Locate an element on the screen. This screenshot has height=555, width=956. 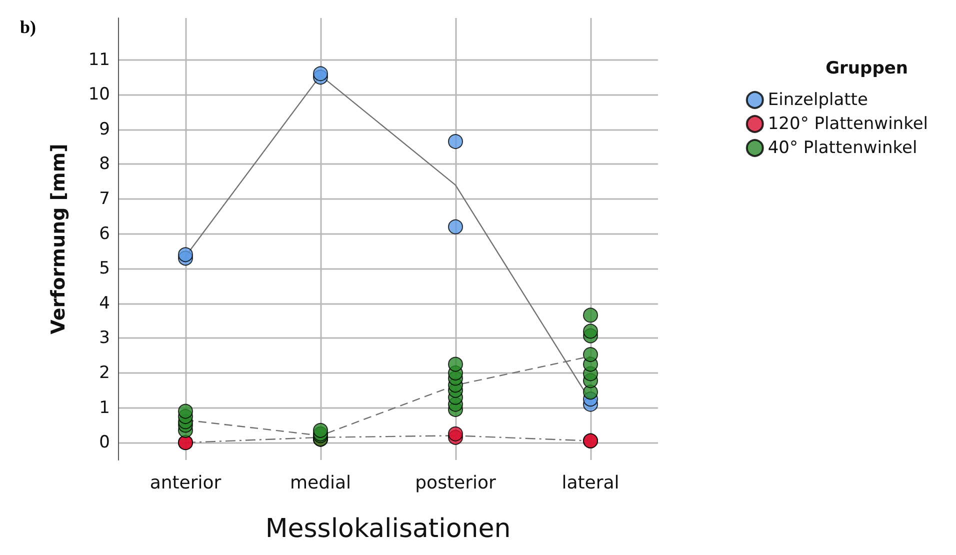
legend-label: 120° Plattenwinkel is located at coordinates (848, 124).